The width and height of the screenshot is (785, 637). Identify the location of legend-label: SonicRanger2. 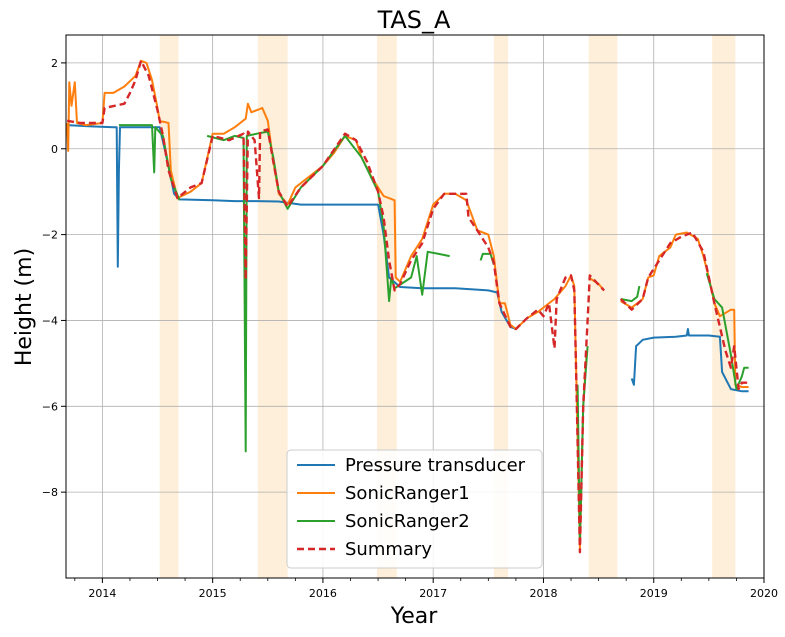
(407, 521).